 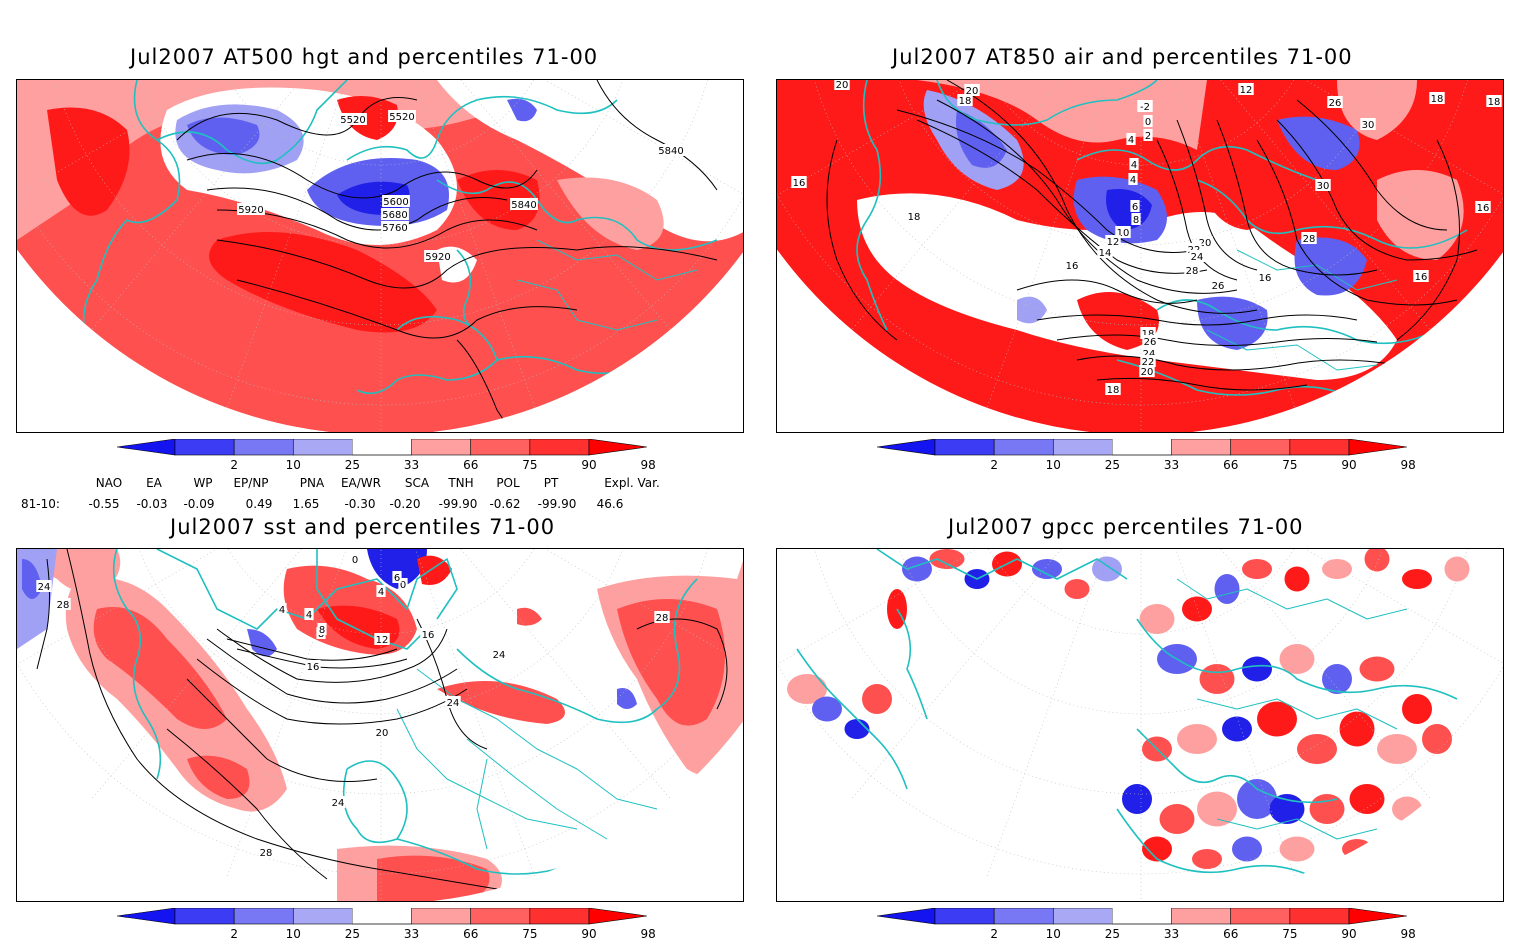 I want to click on index-value: -0.30, so click(x=360, y=504).